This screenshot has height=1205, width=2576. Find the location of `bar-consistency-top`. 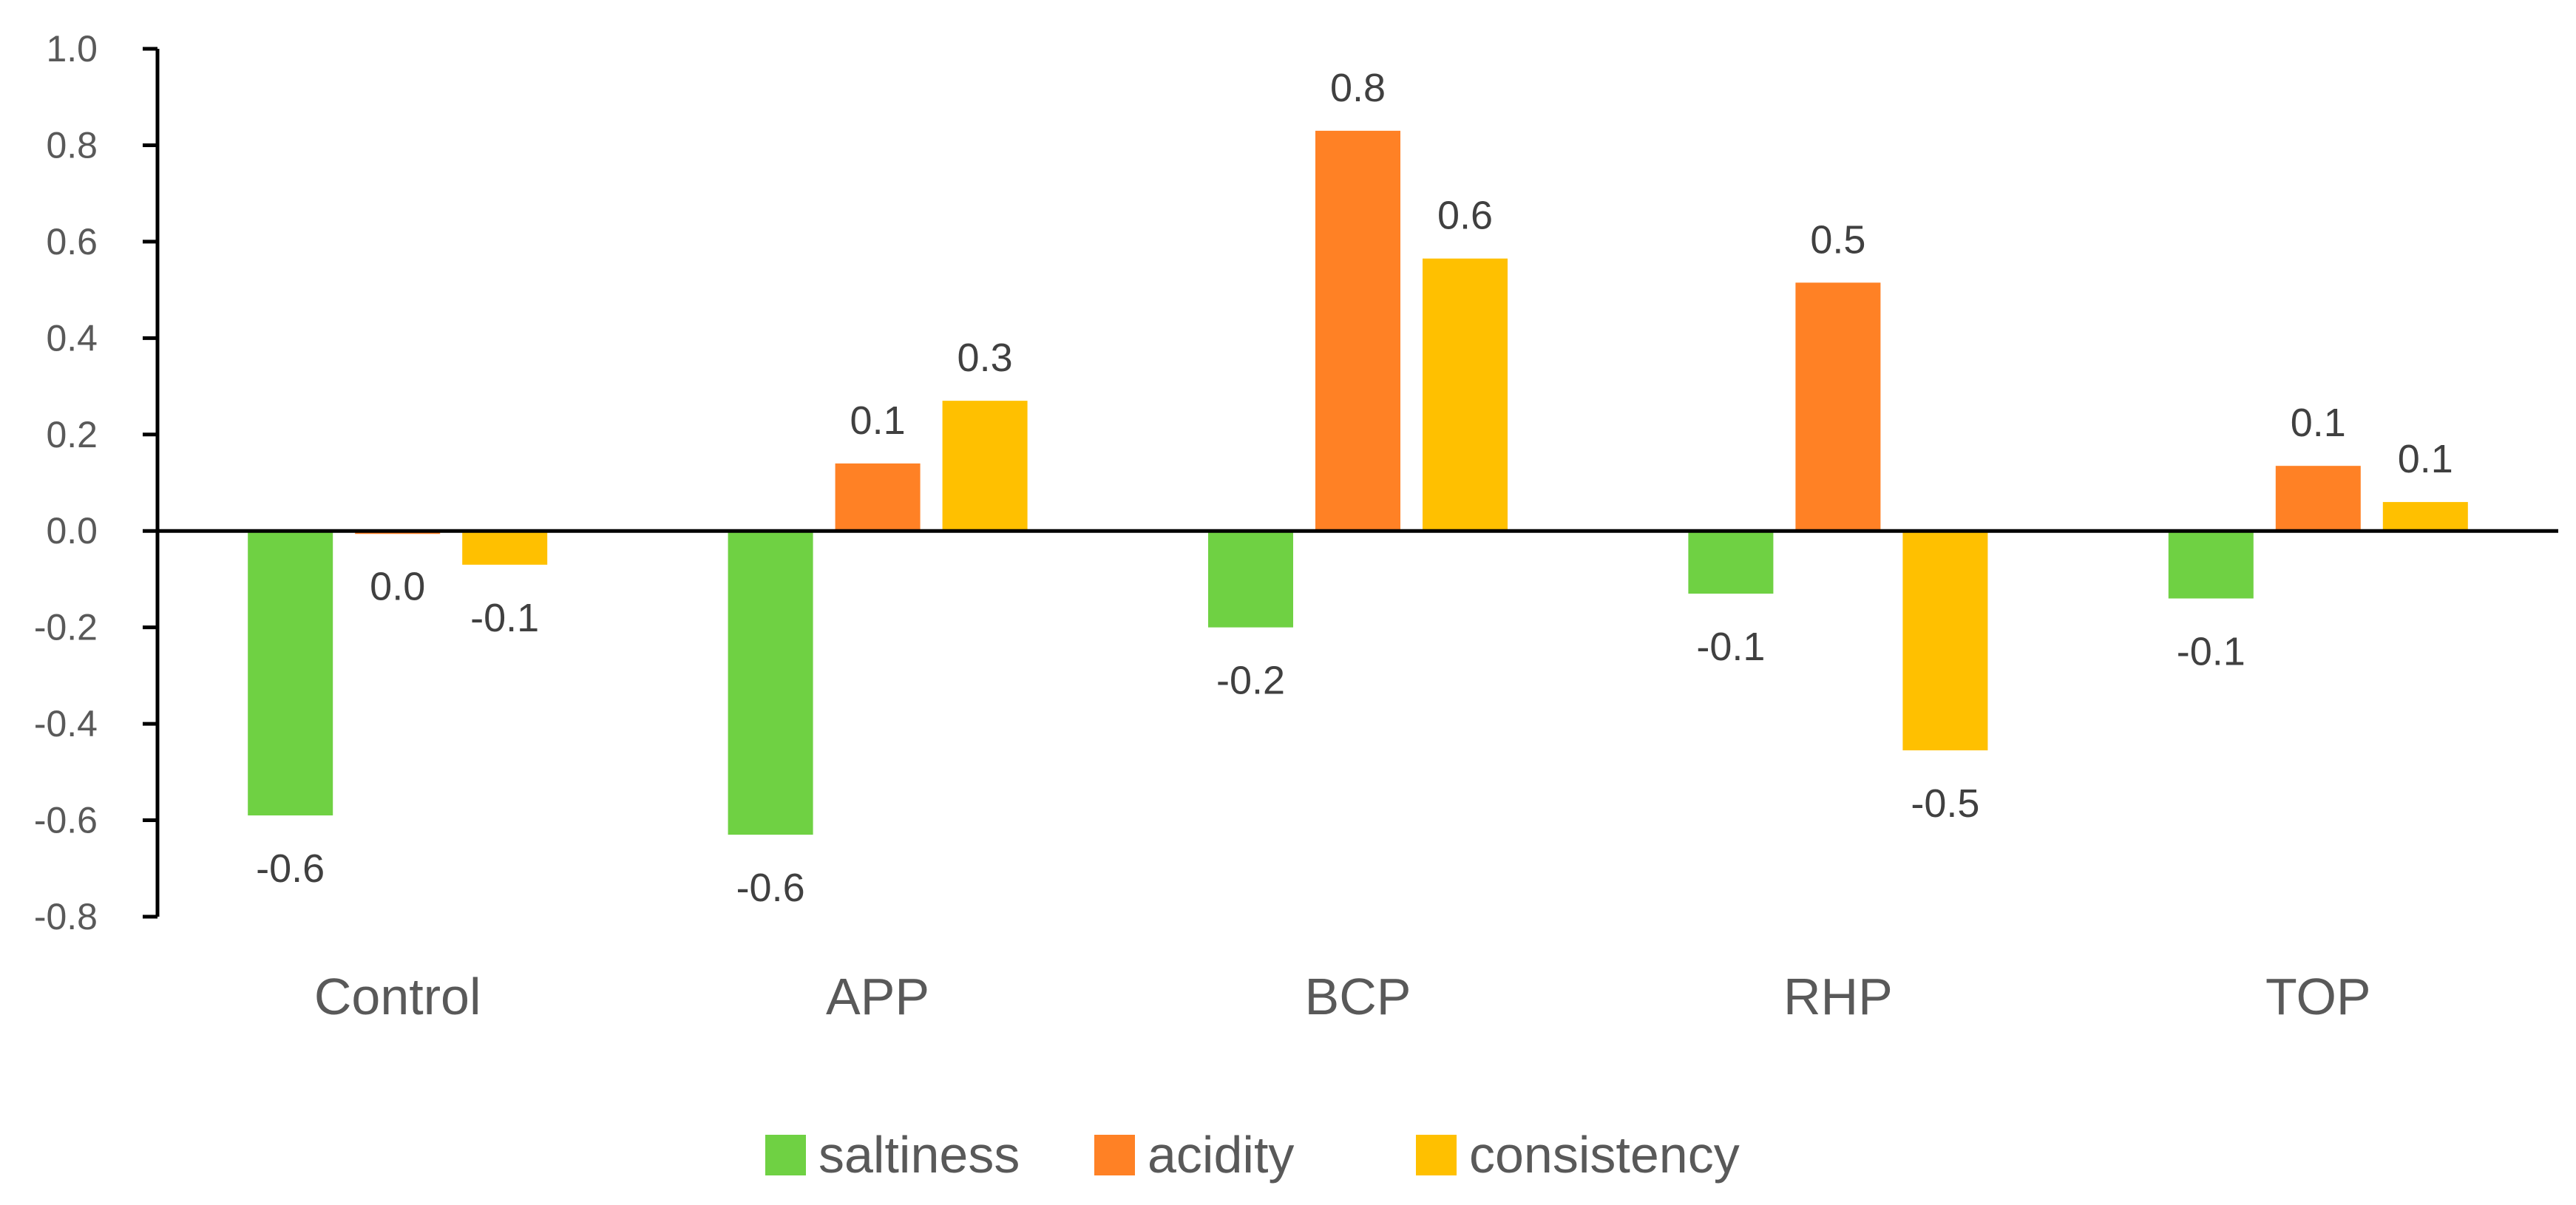

bar-consistency-top is located at coordinates (2425, 517).